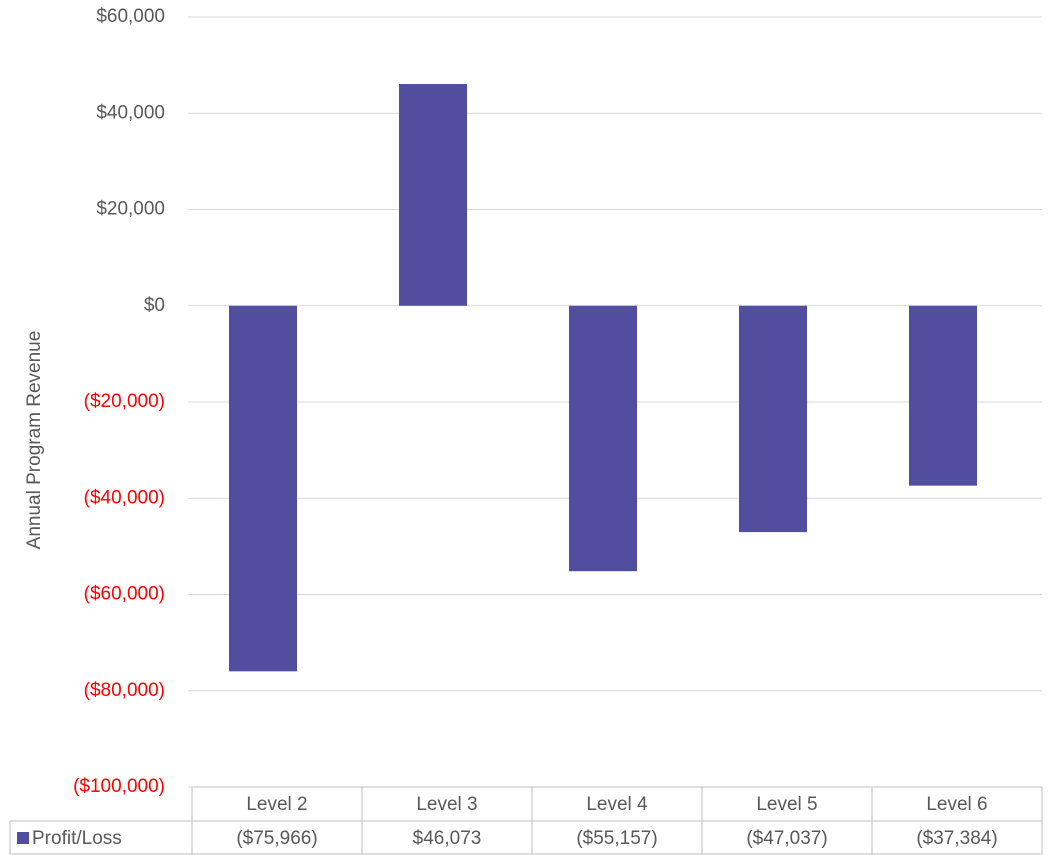 Image resolution: width=1053 pixels, height=855 pixels. I want to click on x-tick-label: Level 2, so click(276, 804).